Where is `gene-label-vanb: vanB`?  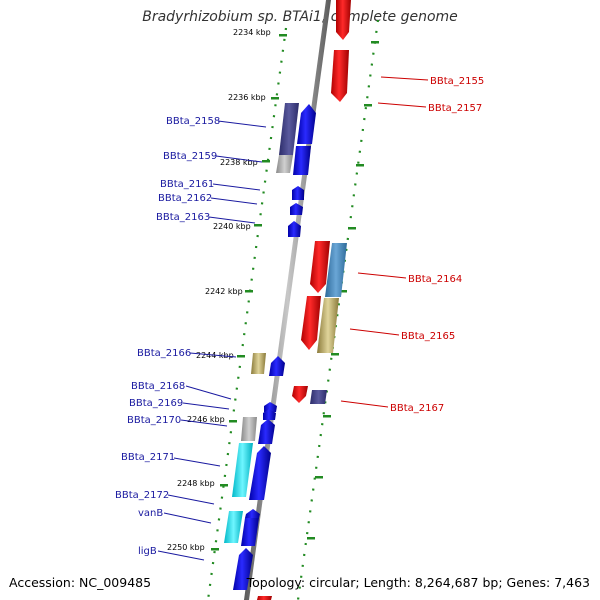 gene-label-vanb: vanB is located at coordinates (150, 513).